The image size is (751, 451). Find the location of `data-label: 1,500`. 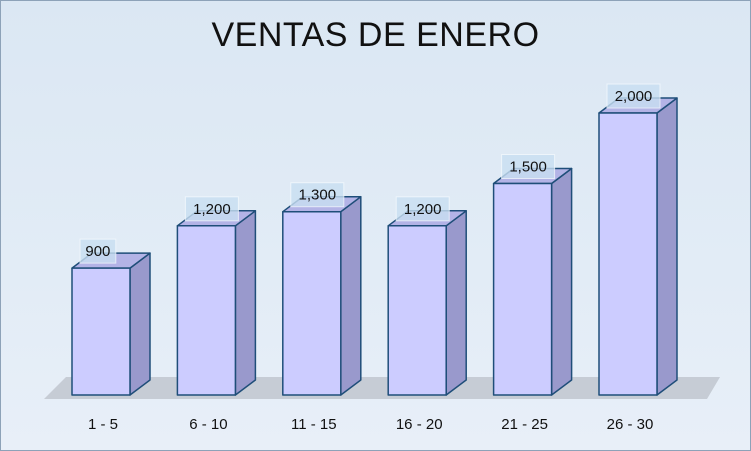

data-label: 1,500 is located at coordinates (528, 167).